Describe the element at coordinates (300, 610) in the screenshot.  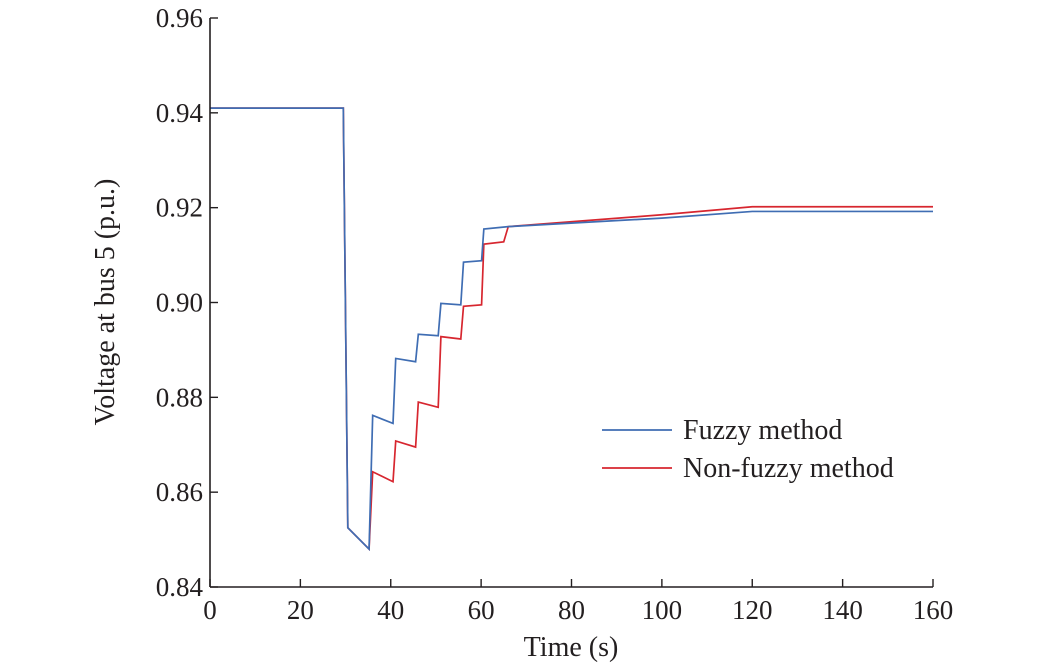
I see `x-tick-label: 20` at that location.